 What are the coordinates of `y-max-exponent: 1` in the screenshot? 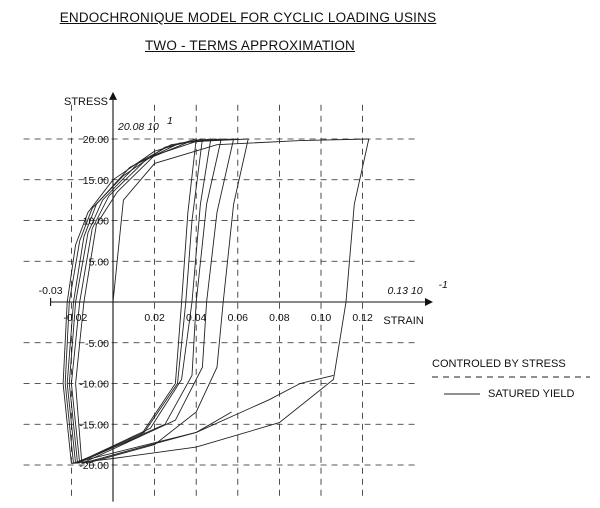 It's located at (170, 121).